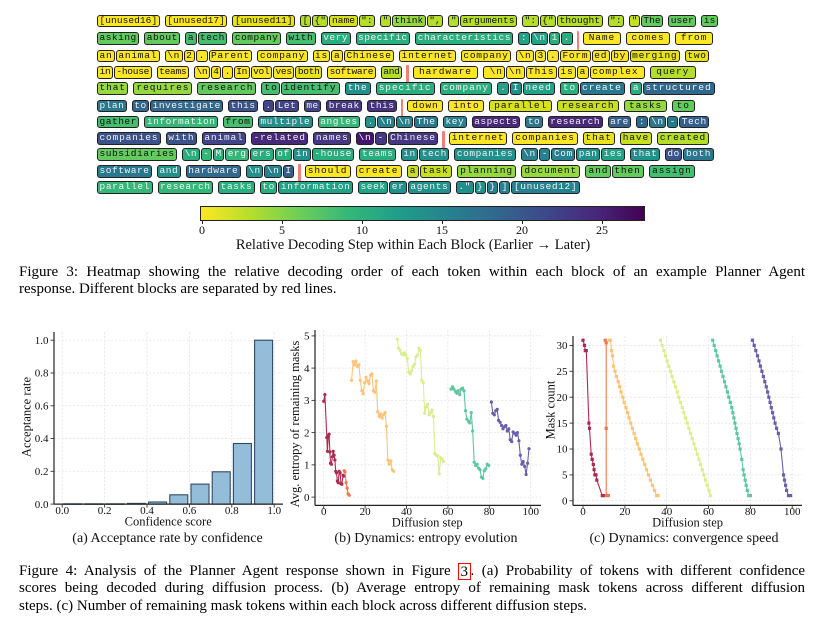 Image resolution: width=828 pixels, height=621 pixels. I want to click on svg-text: 3, so click(307, 401).